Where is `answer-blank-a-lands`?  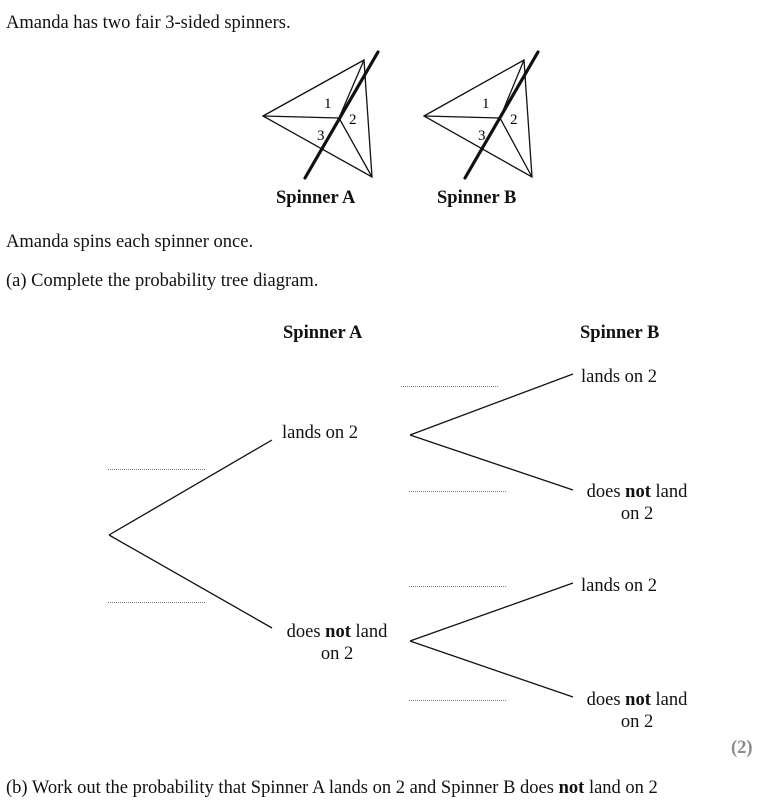 answer-blank-a-lands is located at coordinates (156, 469).